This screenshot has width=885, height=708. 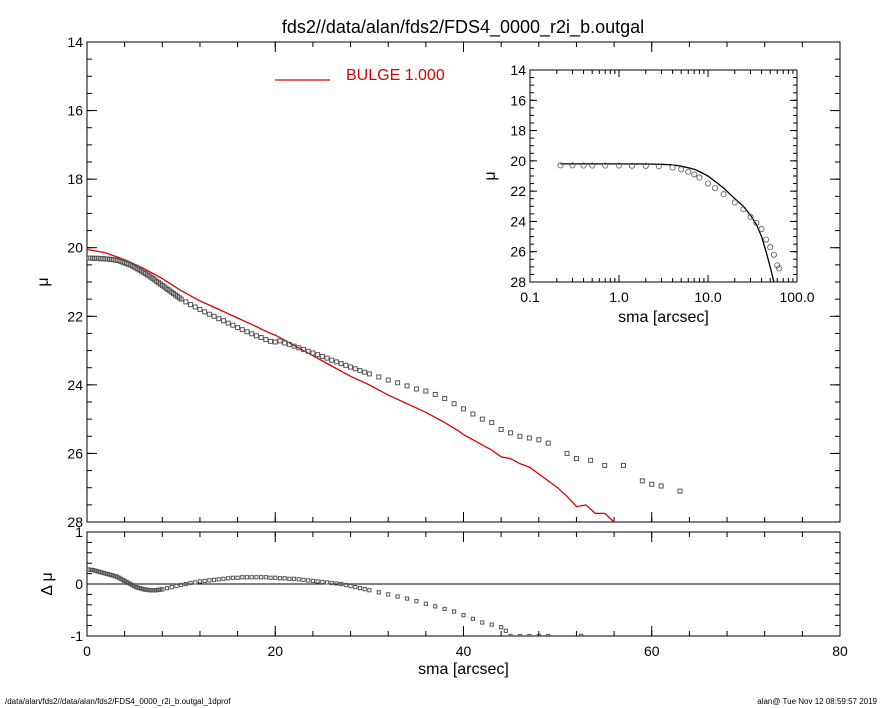 I want to click on inset-ytick-label: 14, so click(x=518, y=70).